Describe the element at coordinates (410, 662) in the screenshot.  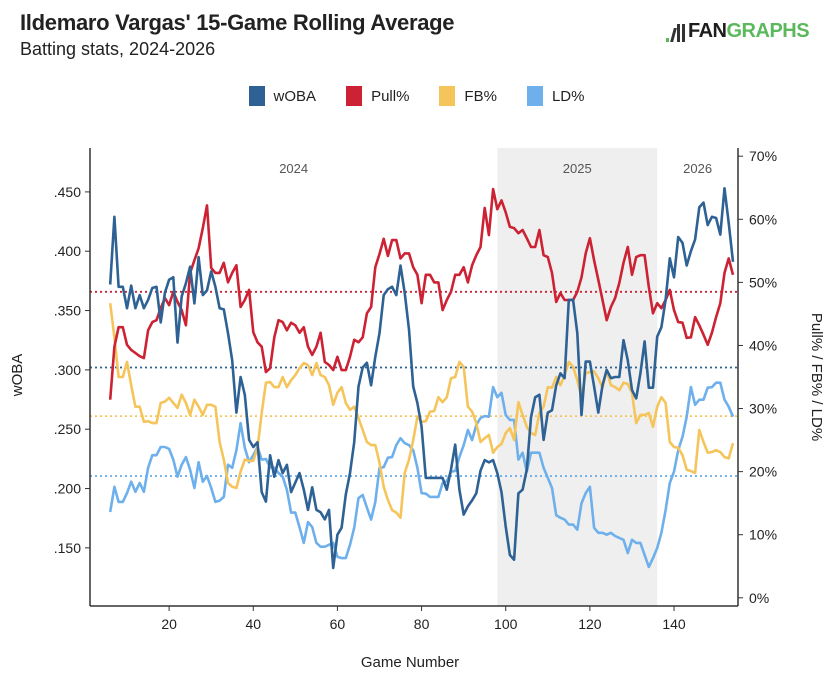
I see `x-axis-label: Game Number` at that location.